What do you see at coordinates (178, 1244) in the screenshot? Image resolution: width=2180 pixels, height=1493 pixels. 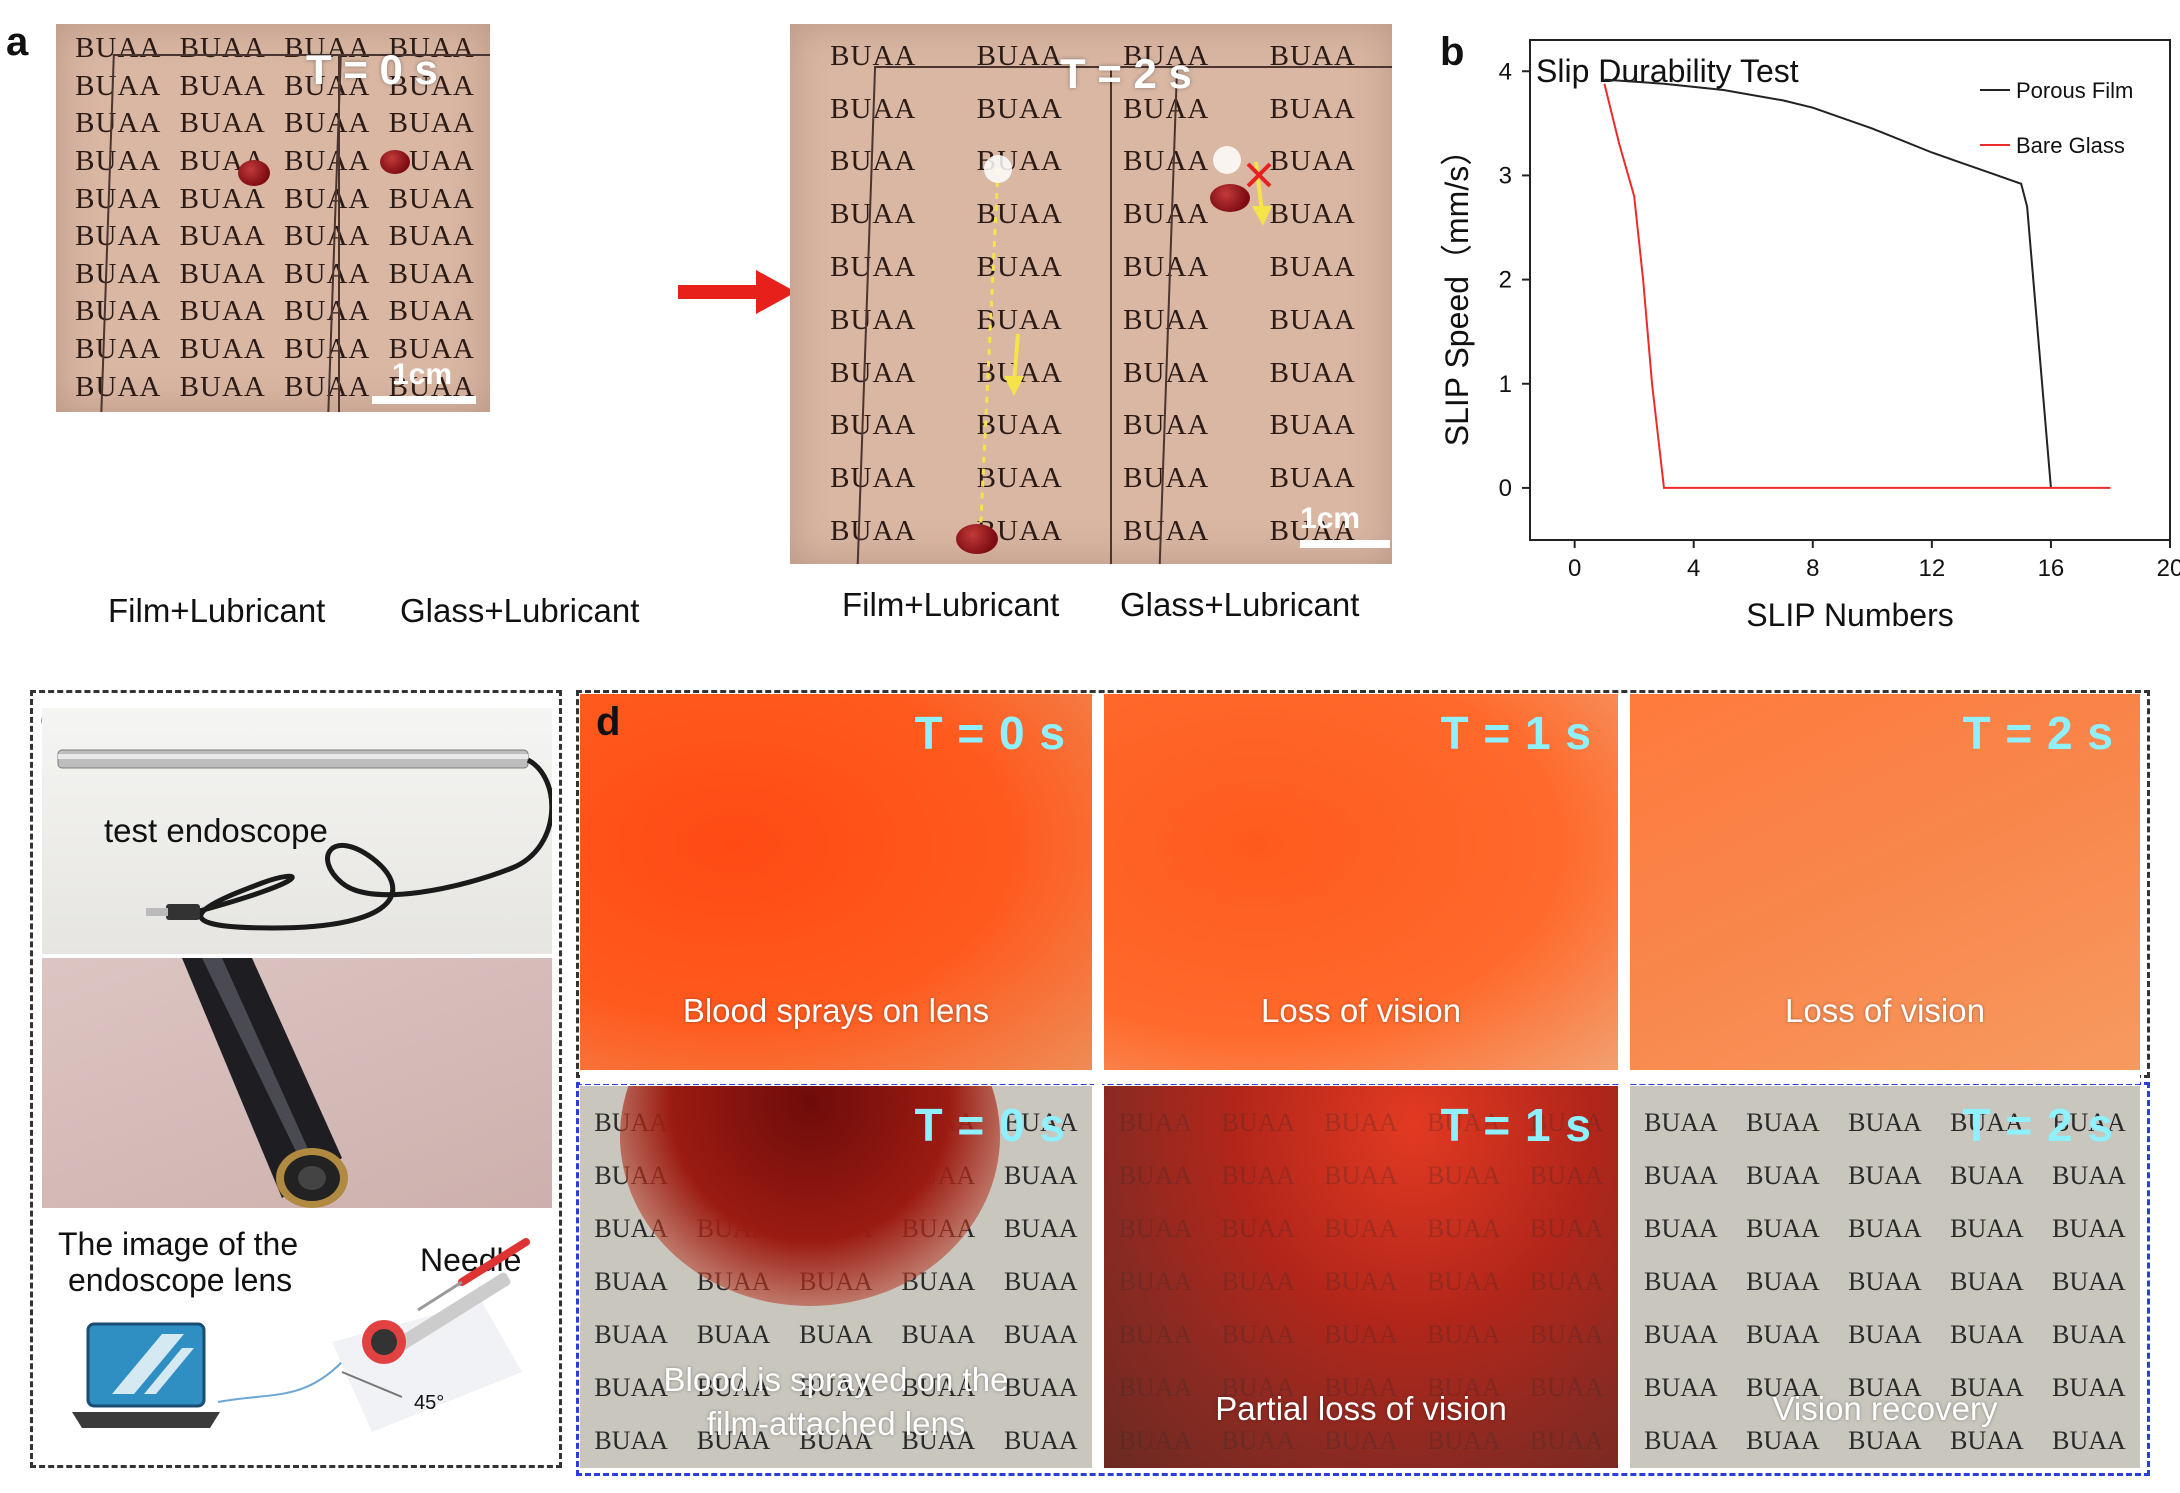 I see `lens-image-label-line1: The image of the` at bounding box center [178, 1244].